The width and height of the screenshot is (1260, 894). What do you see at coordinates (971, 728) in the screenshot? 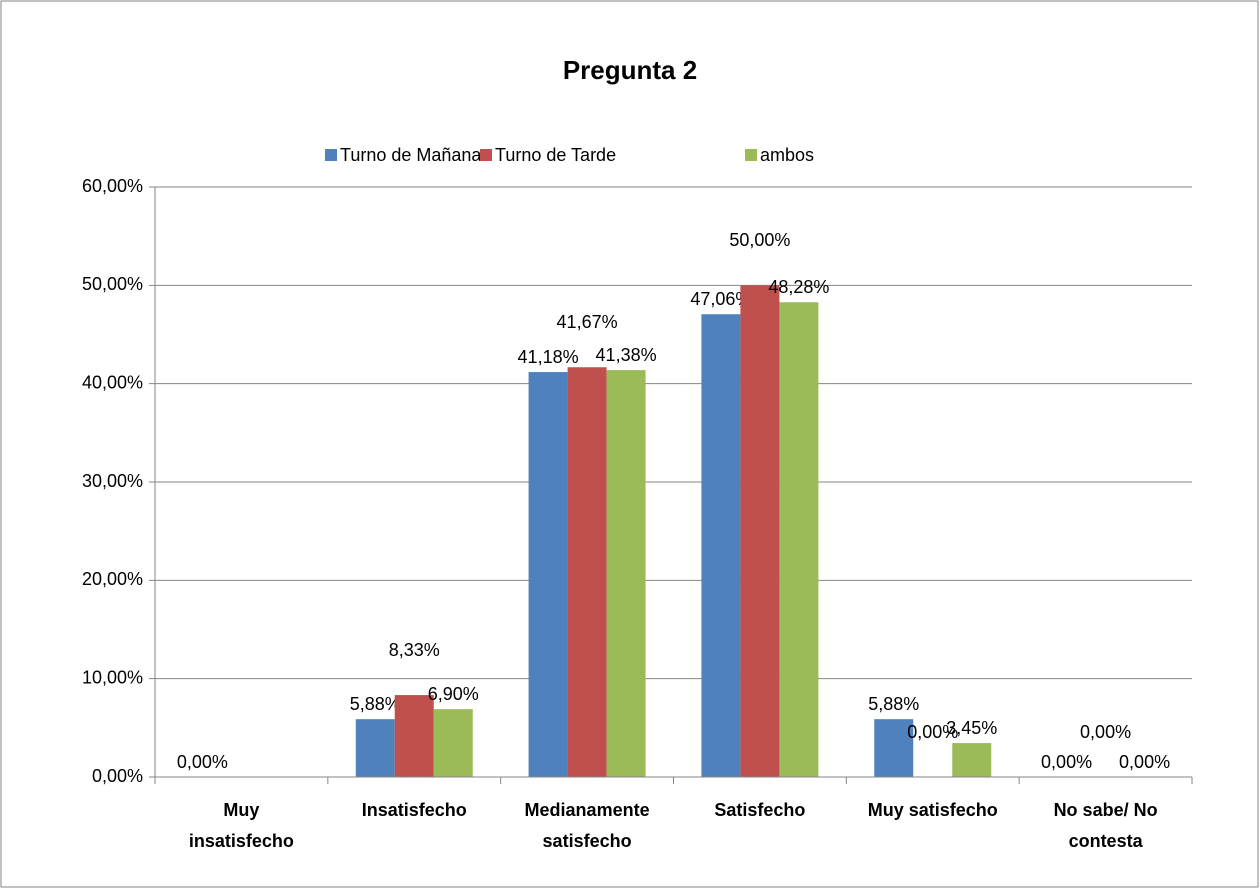
I see `data-label: 3,45%` at bounding box center [971, 728].